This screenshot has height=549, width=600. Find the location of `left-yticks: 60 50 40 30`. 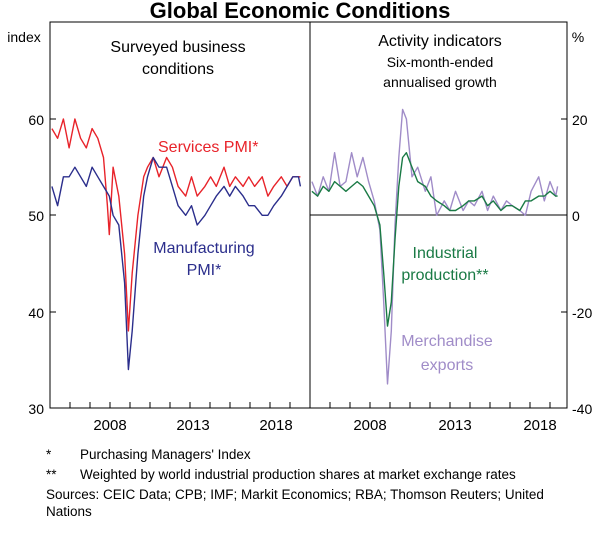

left-yticks: 60 50 40 30 is located at coordinates (36, 264).